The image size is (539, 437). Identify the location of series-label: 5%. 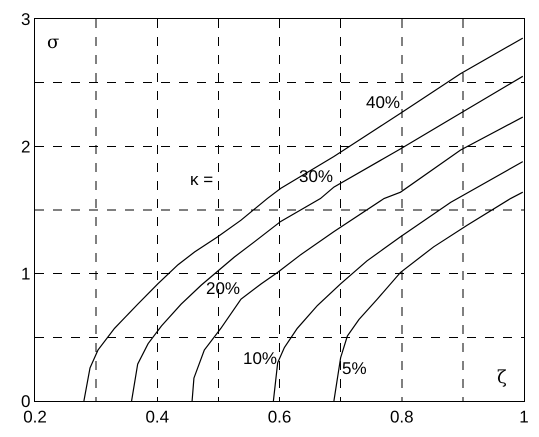
(354, 368).